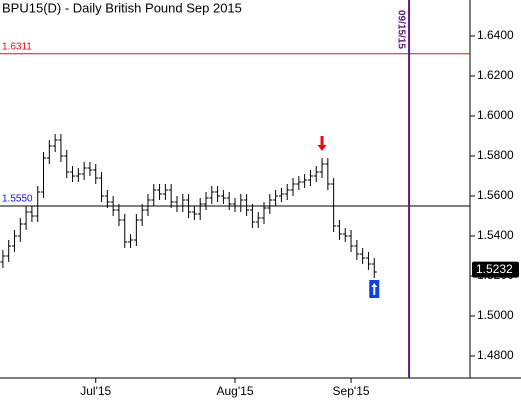  Describe the element at coordinates (351, 391) in the screenshot. I see `x-tick-label: Sep'15` at that location.